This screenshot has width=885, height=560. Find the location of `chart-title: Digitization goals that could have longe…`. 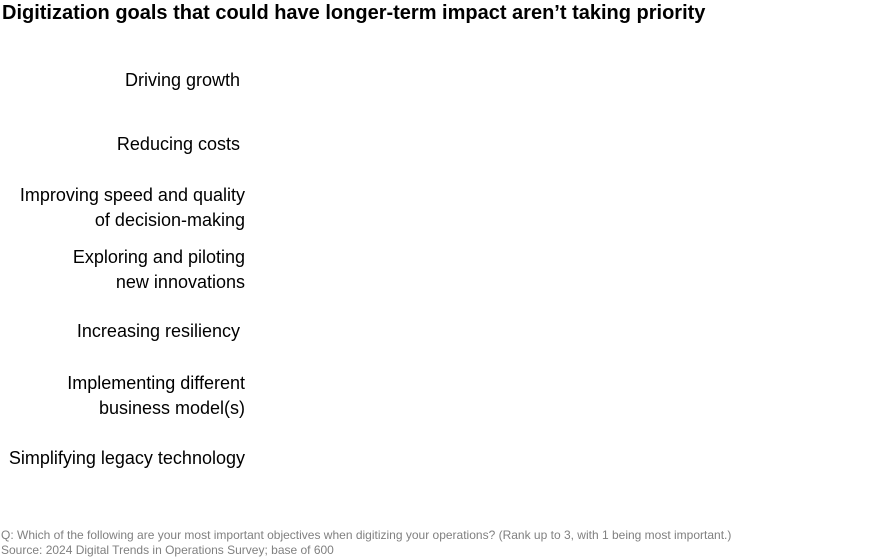

chart-title: Digitization goals that could have longe… is located at coordinates (354, 13).